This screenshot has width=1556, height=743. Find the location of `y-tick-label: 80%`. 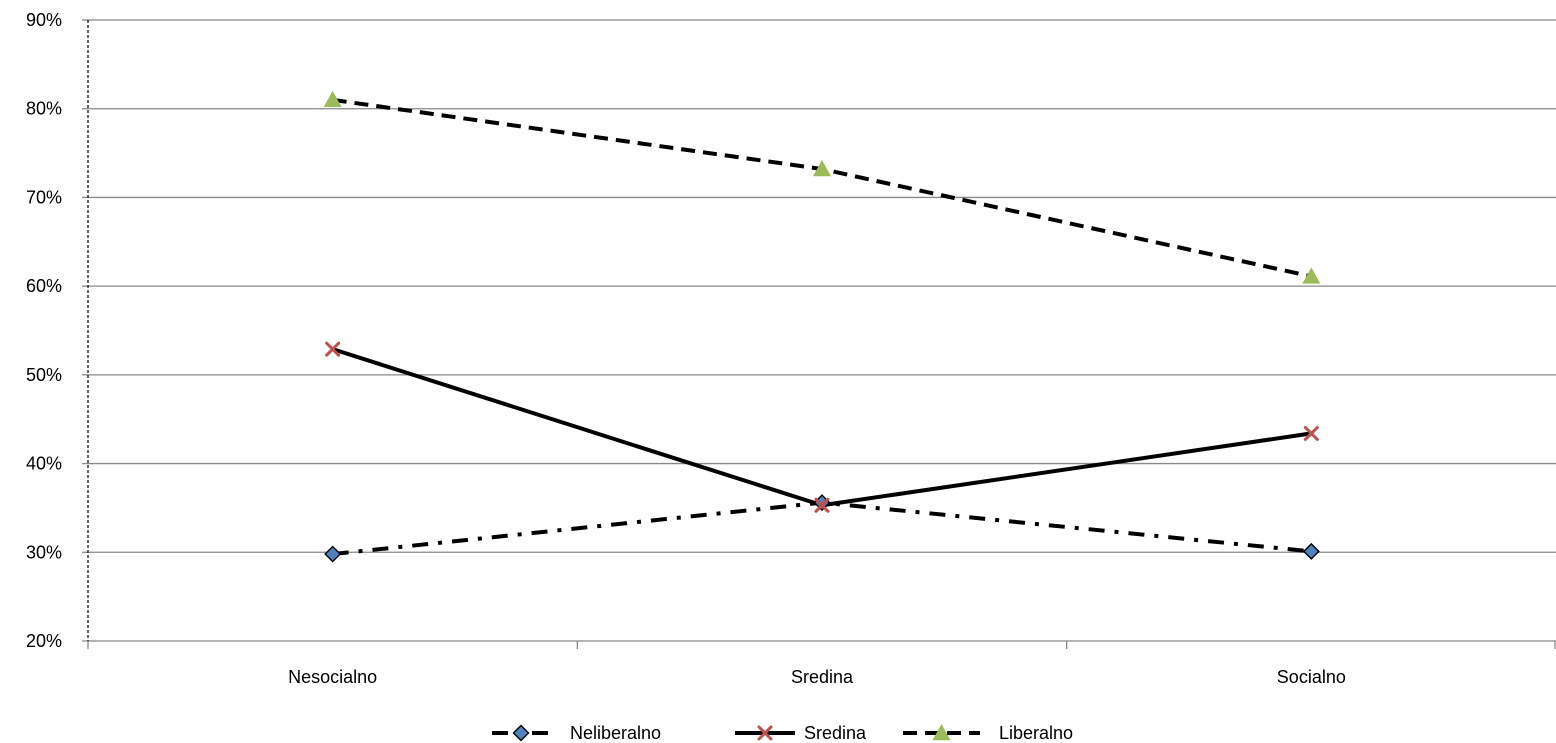

y-tick-label: 80% is located at coordinates (44, 109).